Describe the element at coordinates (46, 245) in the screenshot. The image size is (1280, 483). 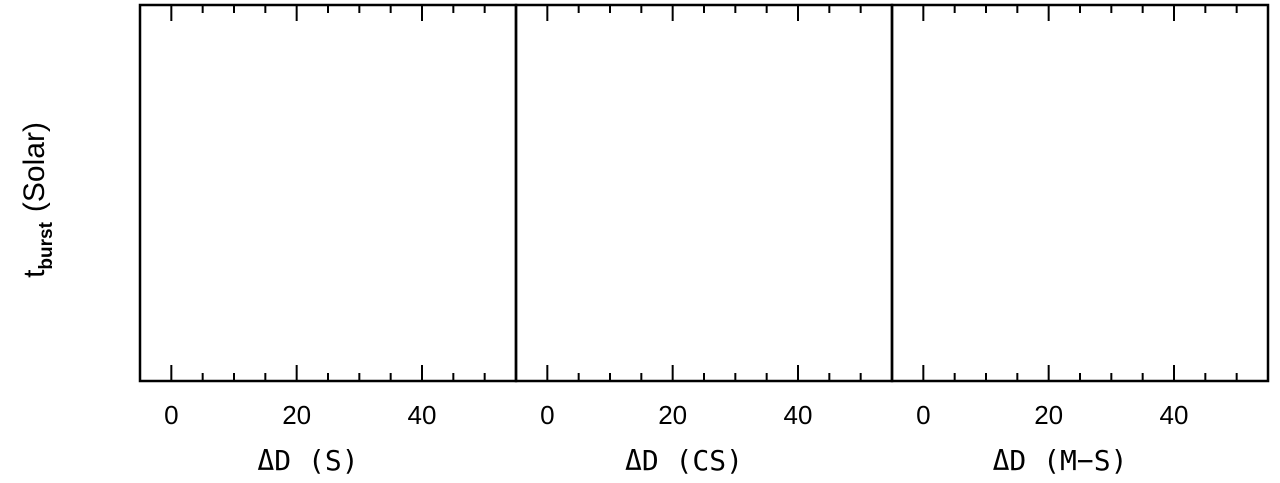
I see `y-axis-subscript: burst` at that location.